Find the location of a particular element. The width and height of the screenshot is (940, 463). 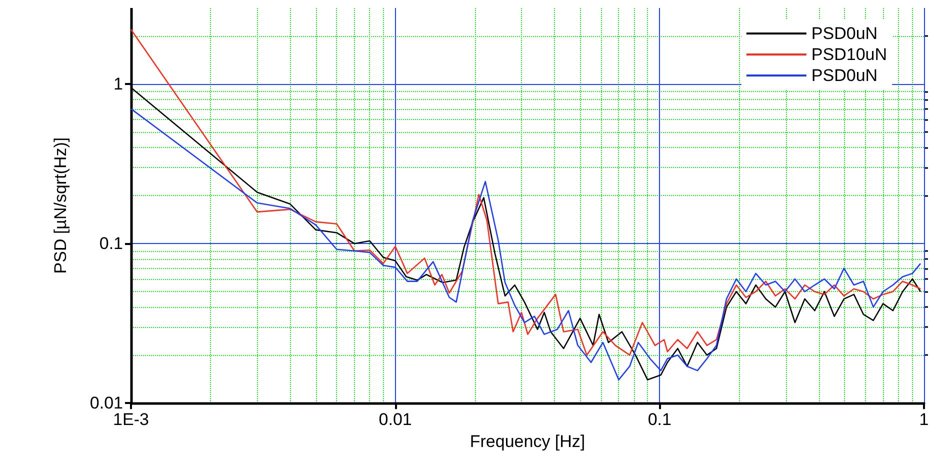

y-tick-label: 1 is located at coordinates (118, 84).